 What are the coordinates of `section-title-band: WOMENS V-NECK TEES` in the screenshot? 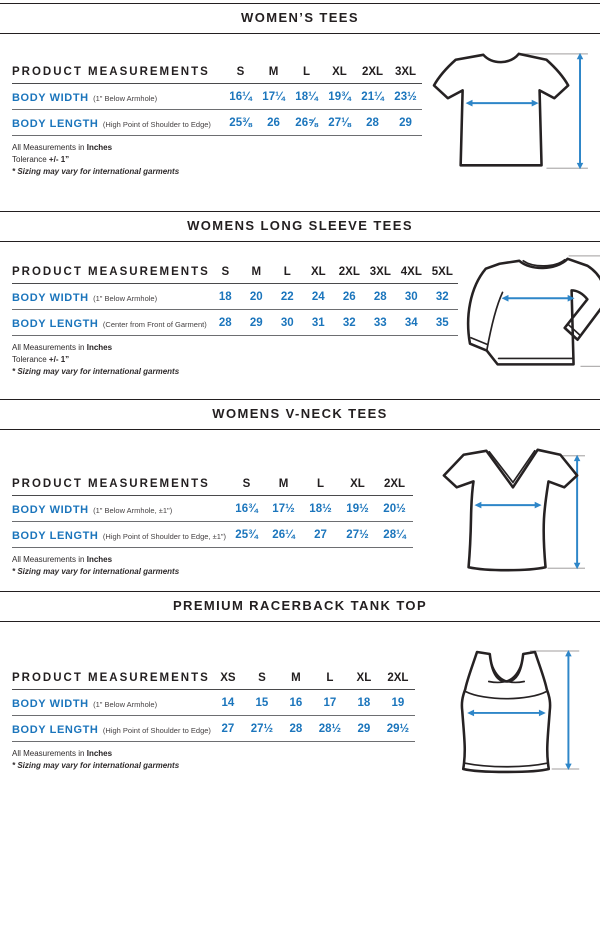 It's located at (300, 414).